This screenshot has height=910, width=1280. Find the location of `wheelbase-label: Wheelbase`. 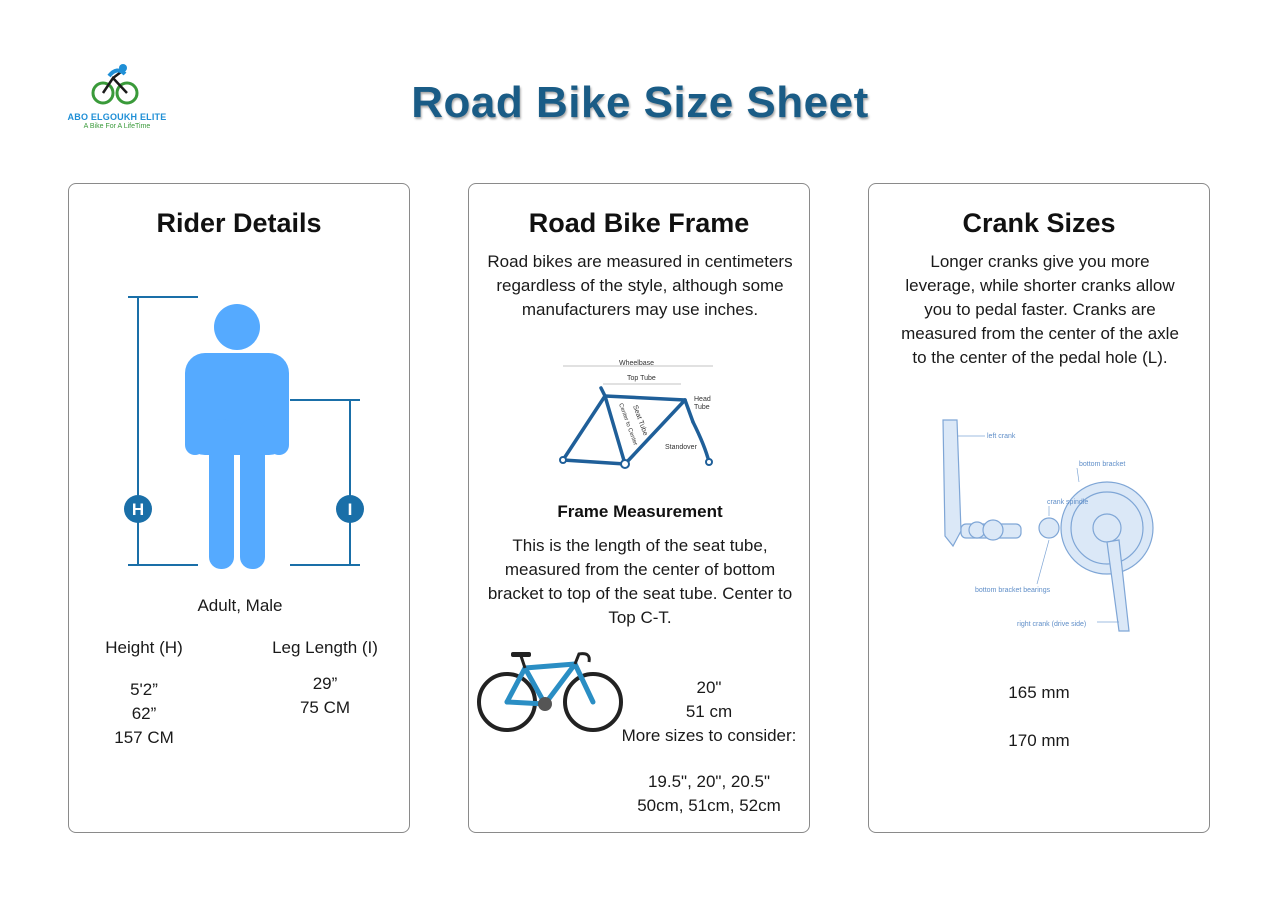

wheelbase-label: Wheelbase is located at coordinates (636, 363).